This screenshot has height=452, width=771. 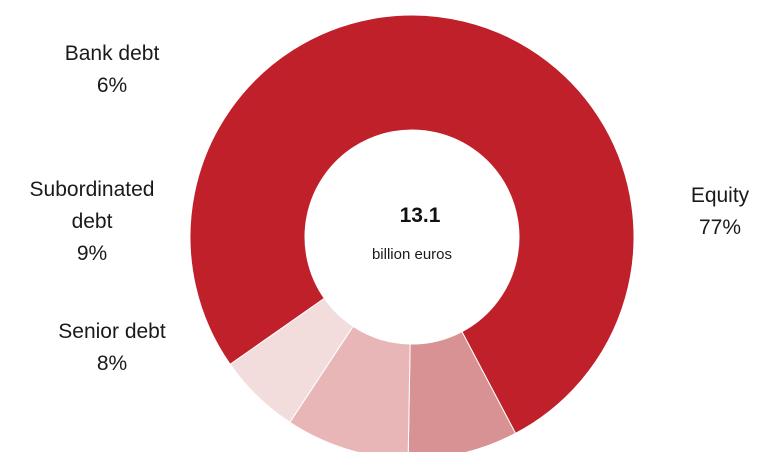 What do you see at coordinates (720, 211) in the screenshot?
I see `label-equity: Equity 77%` at bounding box center [720, 211].